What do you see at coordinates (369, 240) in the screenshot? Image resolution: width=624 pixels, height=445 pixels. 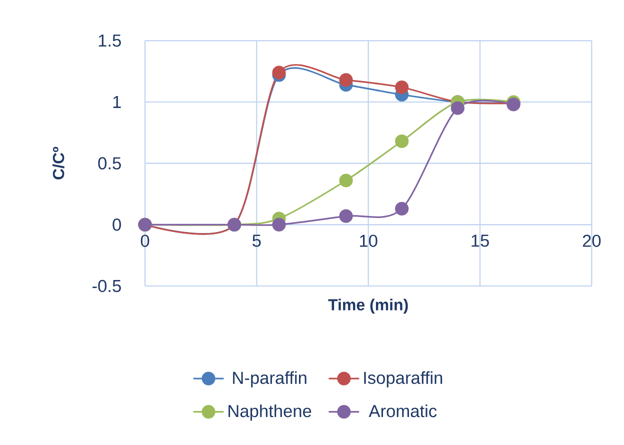 I see `x-tick-label: 10` at bounding box center [369, 240].